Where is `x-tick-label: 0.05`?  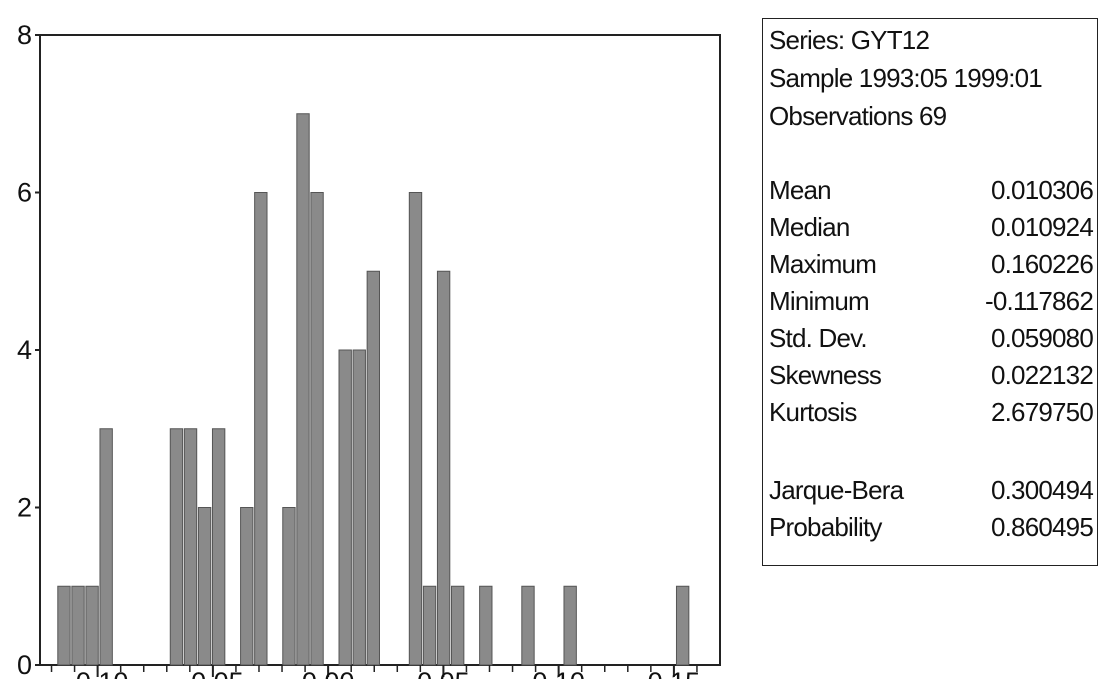
x-tick-label: 0.05 is located at coordinates (443, 673).